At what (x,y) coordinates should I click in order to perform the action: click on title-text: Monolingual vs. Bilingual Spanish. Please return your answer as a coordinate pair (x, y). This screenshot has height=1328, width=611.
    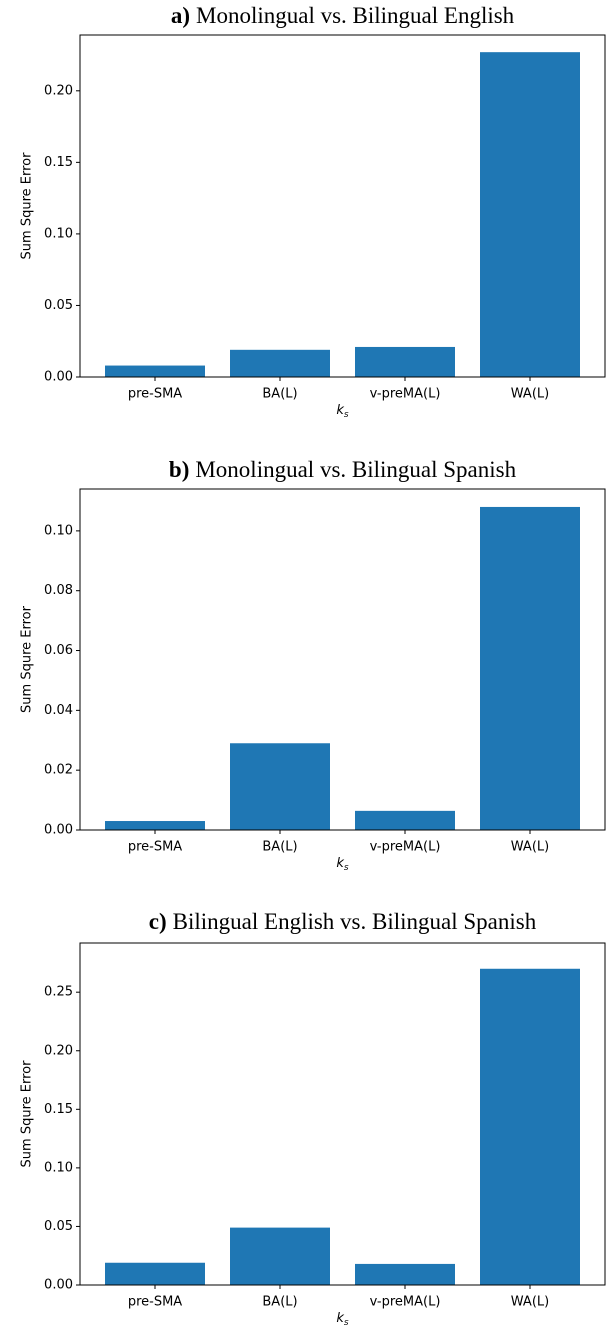
    Looking at the image, I should click on (355, 469).